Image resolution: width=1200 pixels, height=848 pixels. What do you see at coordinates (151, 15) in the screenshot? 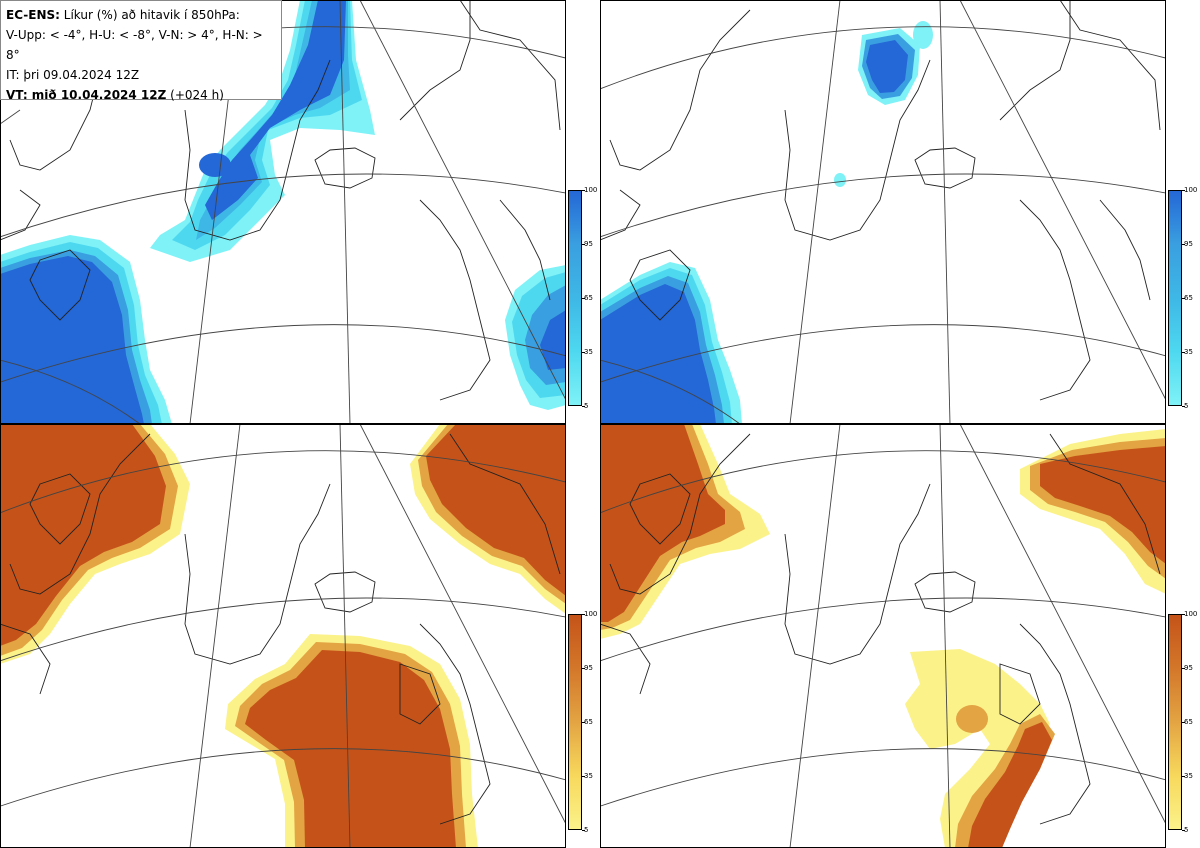
I see `product-title: Líkur (%) að hitavik í 850hPa:` at bounding box center [151, 15].